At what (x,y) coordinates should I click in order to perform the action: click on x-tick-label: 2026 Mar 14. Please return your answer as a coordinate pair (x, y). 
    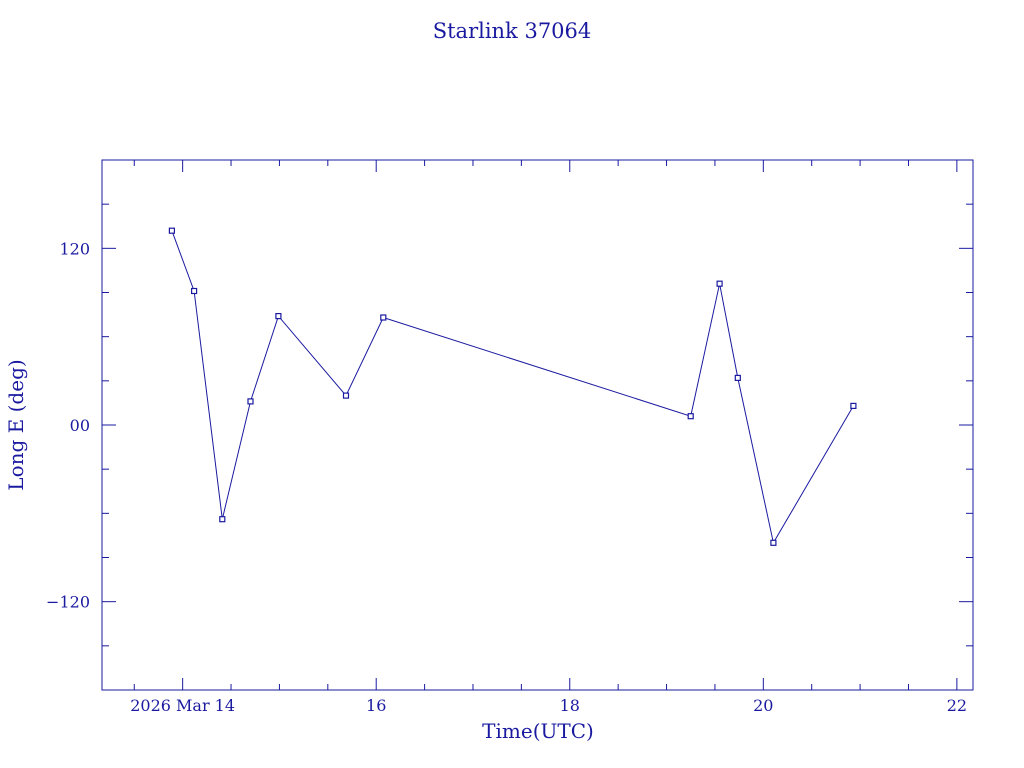
    Looking at the image, I should click on (182, 705).